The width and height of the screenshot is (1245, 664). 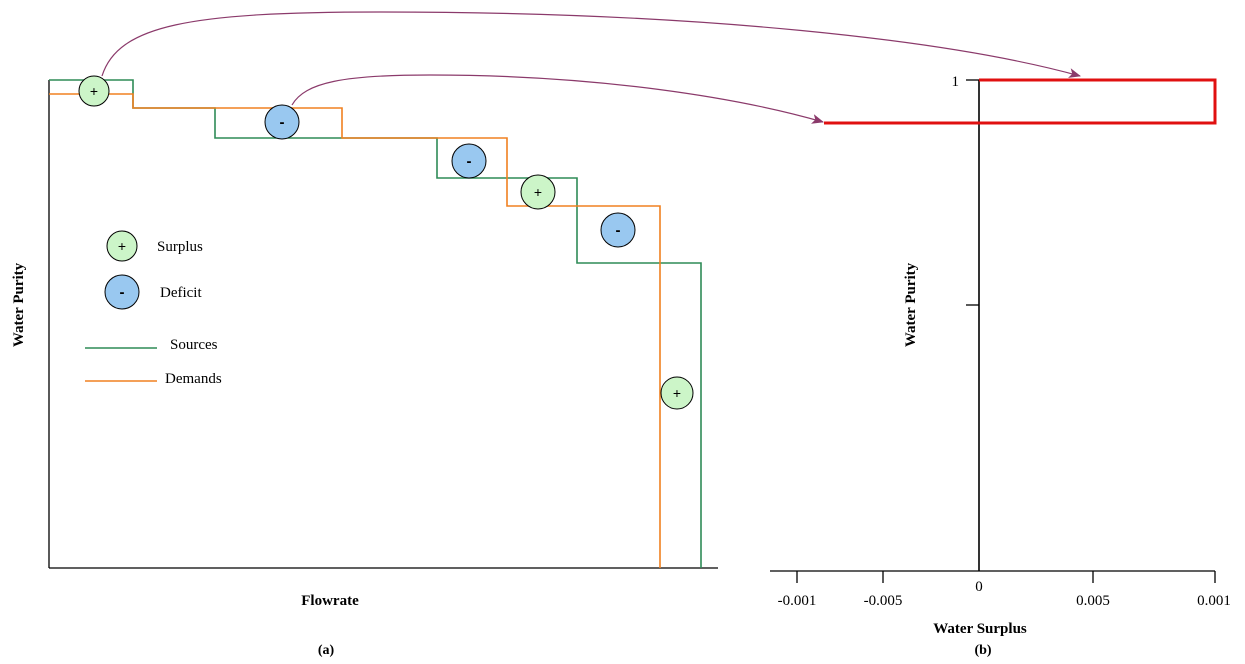 What do you see at coordinates (19, 304) in the screenshot?
I see `panel-a-y-label: Water Purity` at bounding box center [19, 304].